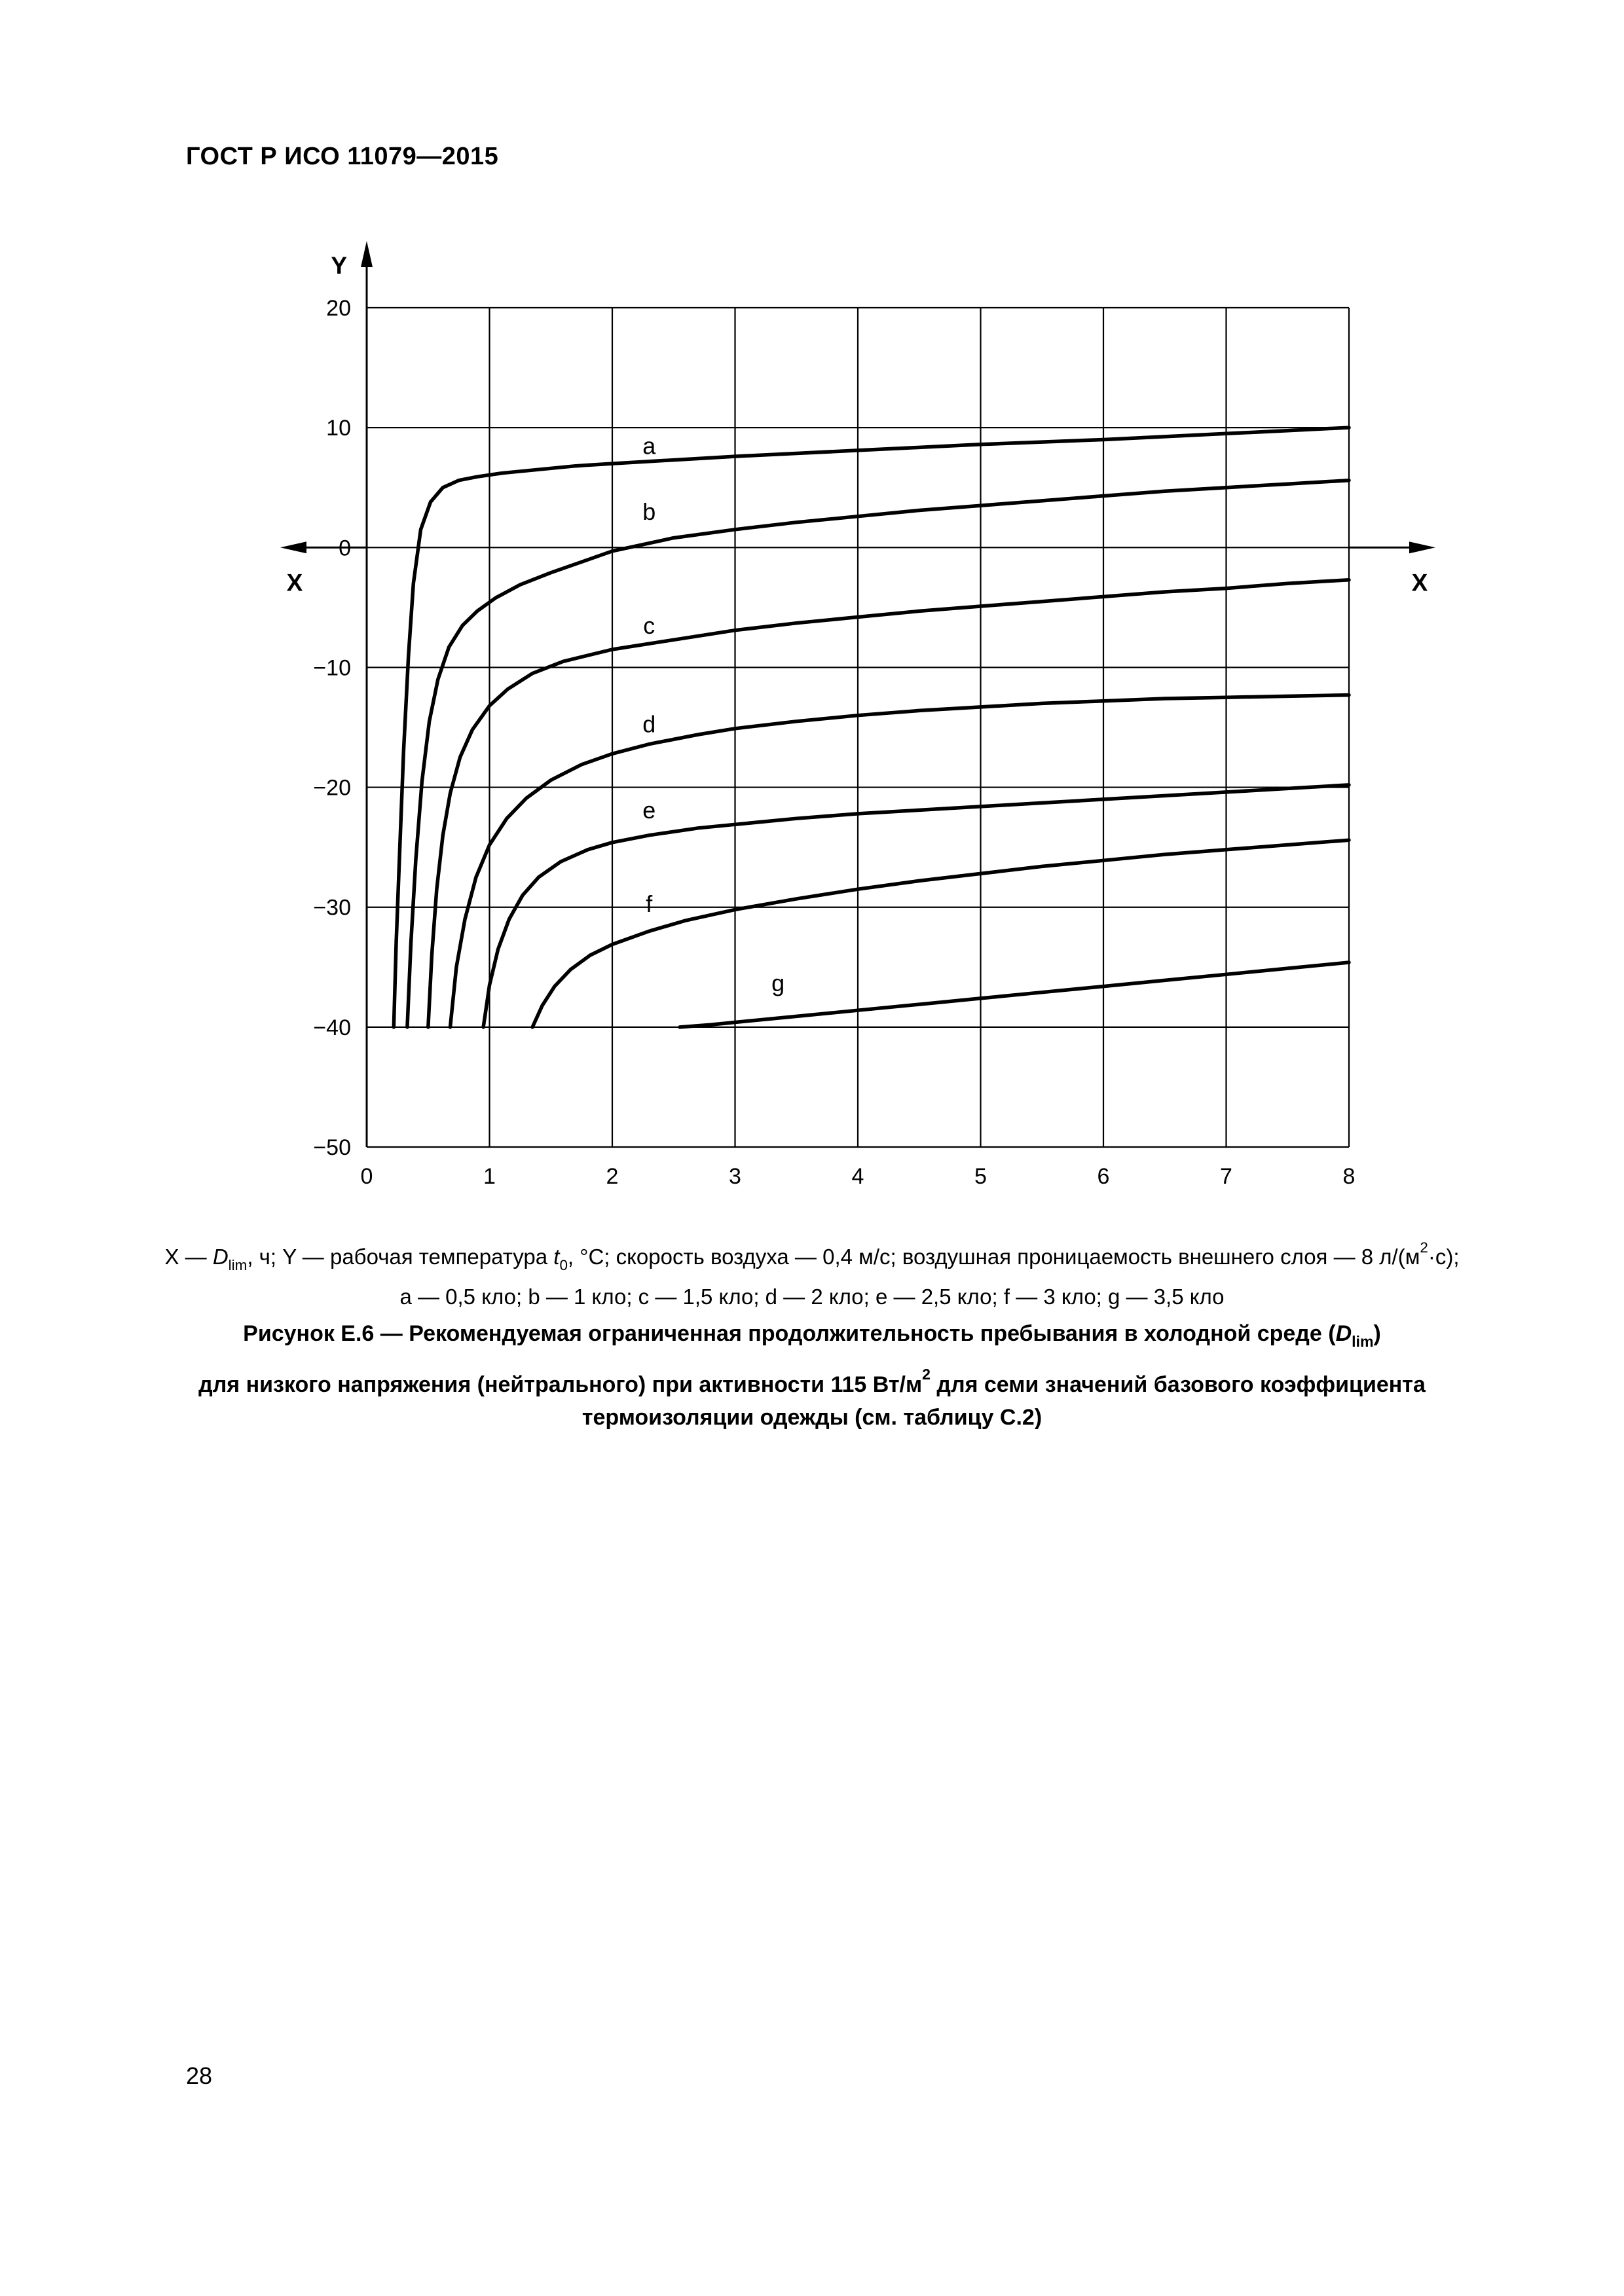 Image resolution: width=1624 pixels, height=2296 pixels. Describe the element at coordinates (338, 428) in the screenshot. I see `y-tick-label: 10` at that location.